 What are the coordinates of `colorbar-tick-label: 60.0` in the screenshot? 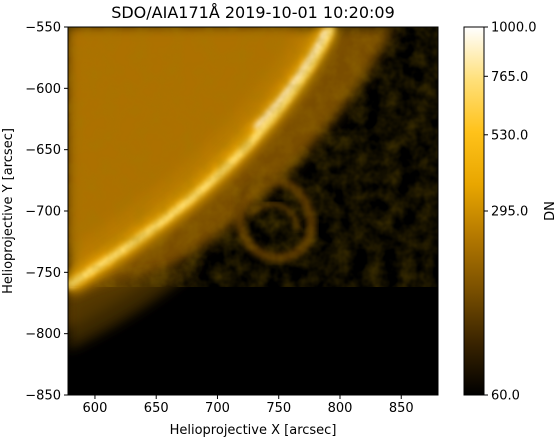 It's located at (505, 396).